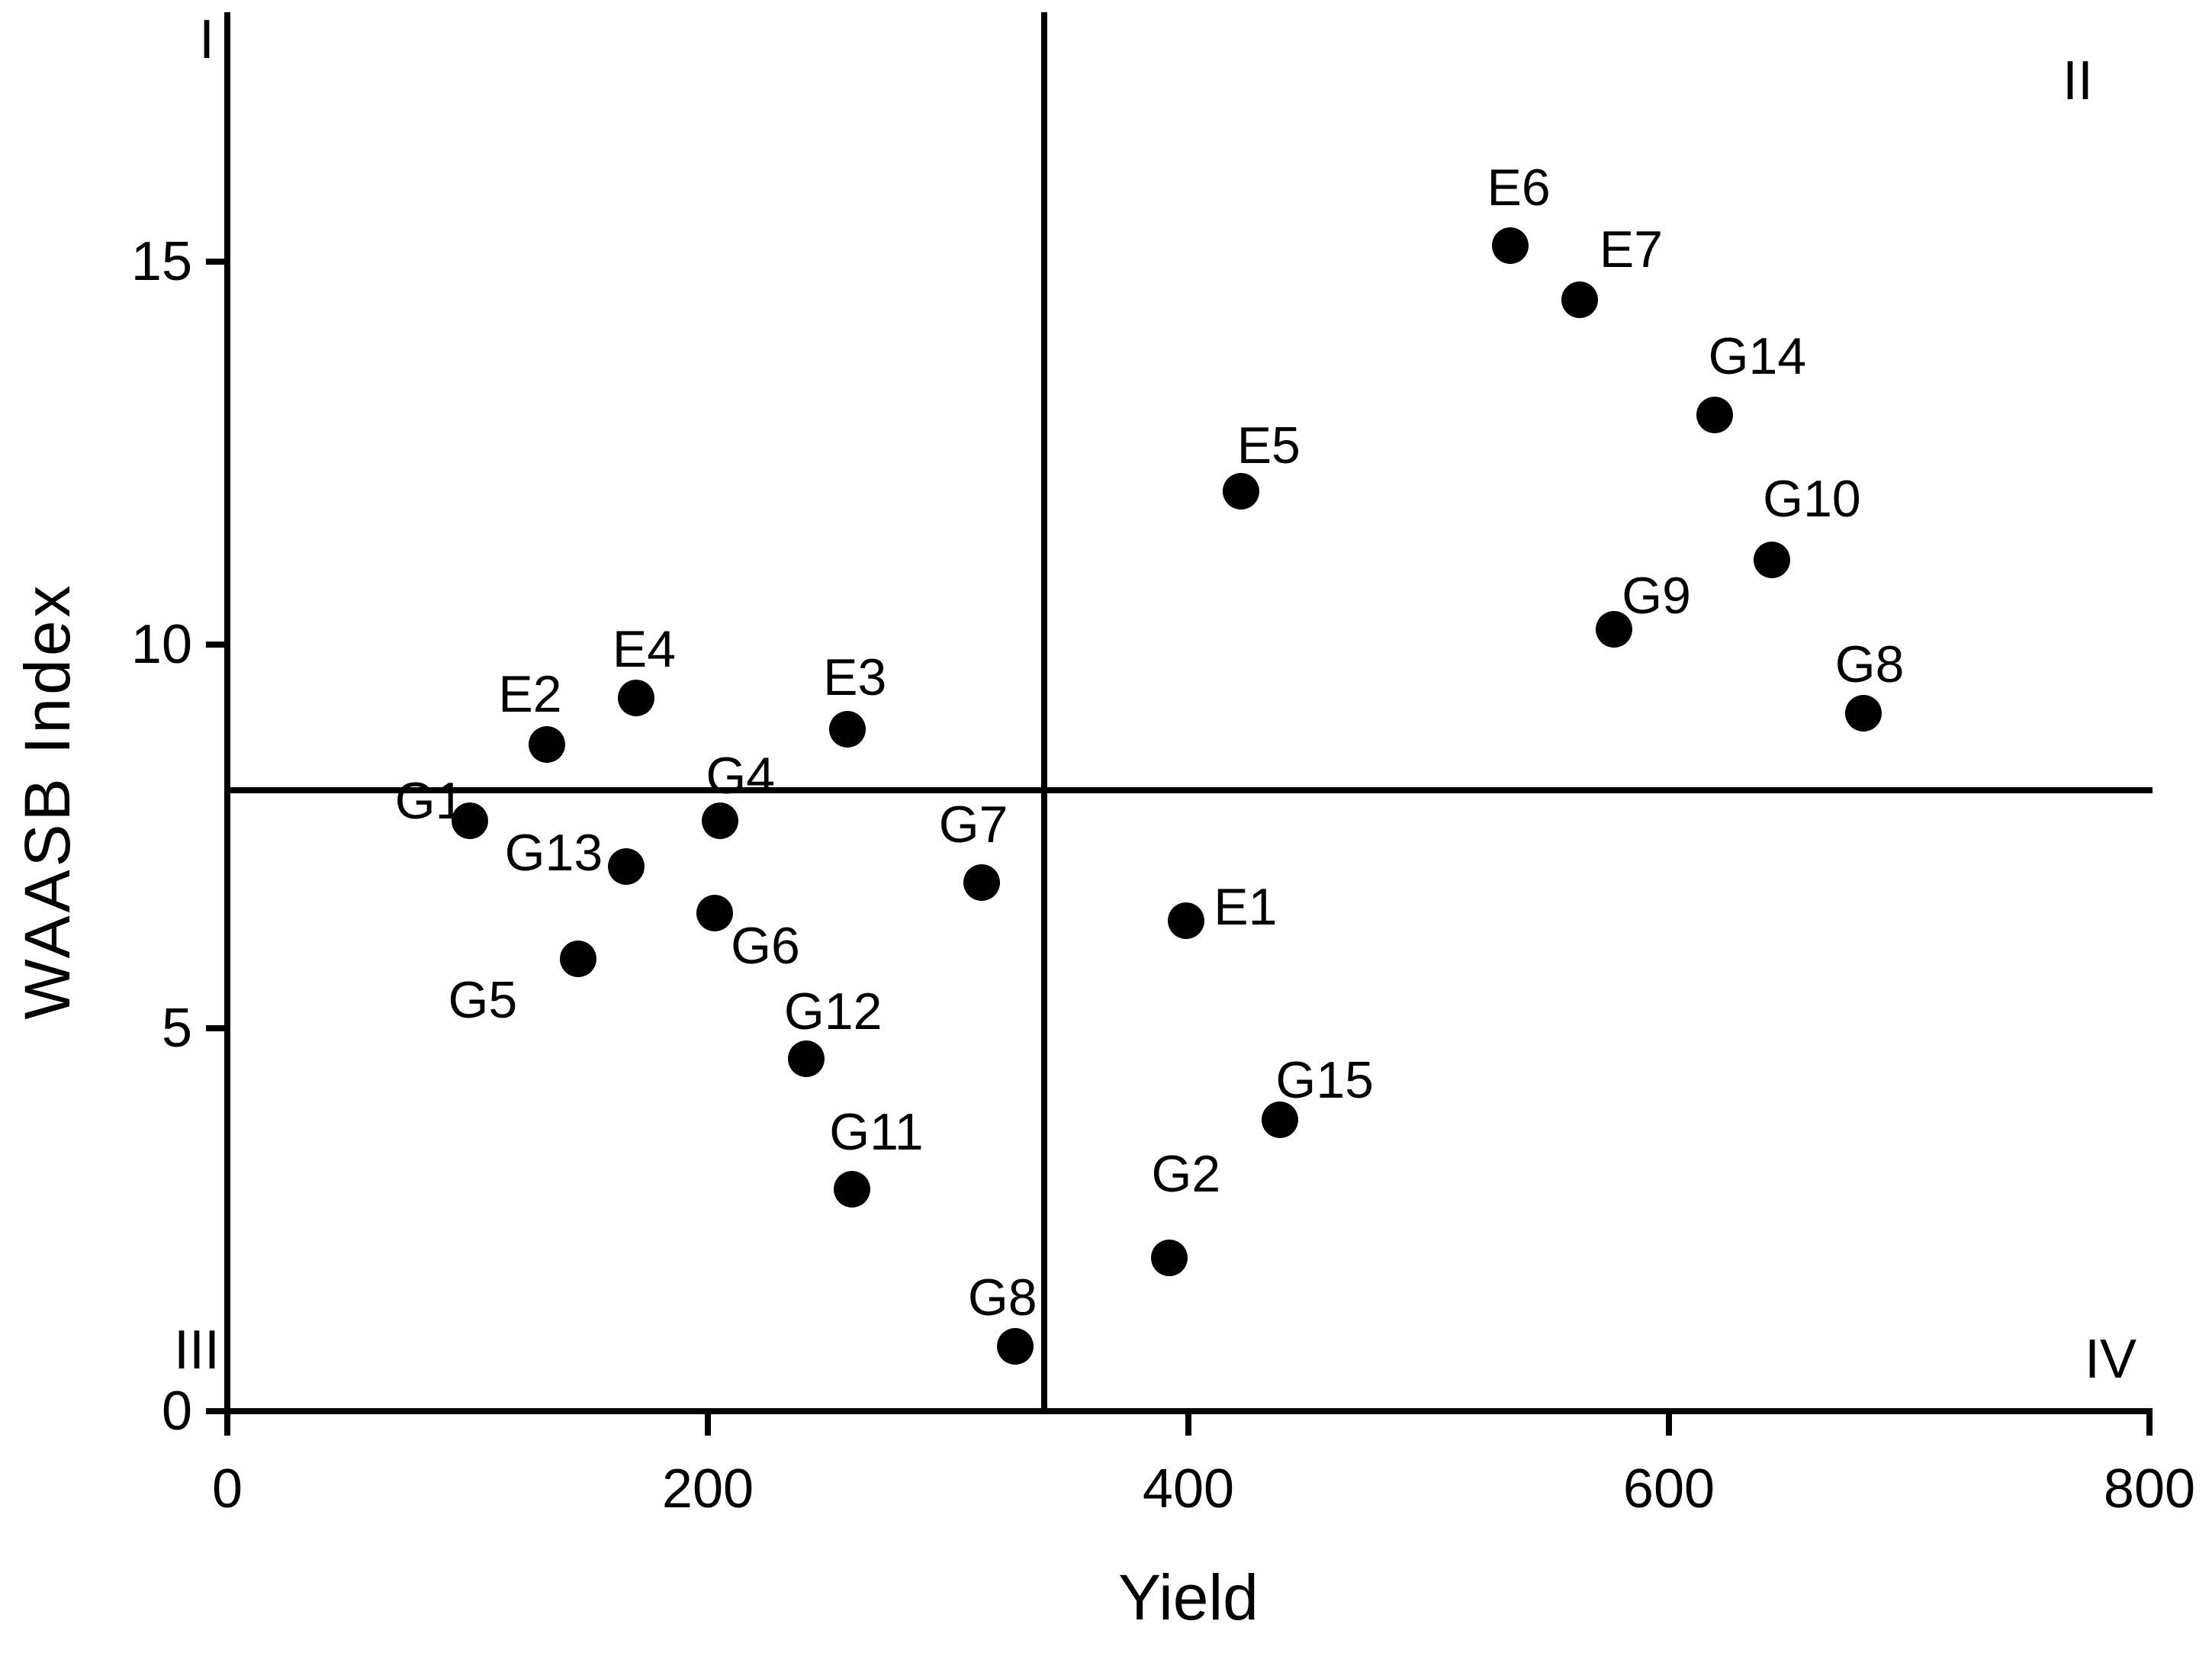 This screenshot has width=2212, height=1653. What do you see at coordinates (1631, 249) in the screenshot?
I see `data-point-label: E7` at bounding box center [1631, 249].